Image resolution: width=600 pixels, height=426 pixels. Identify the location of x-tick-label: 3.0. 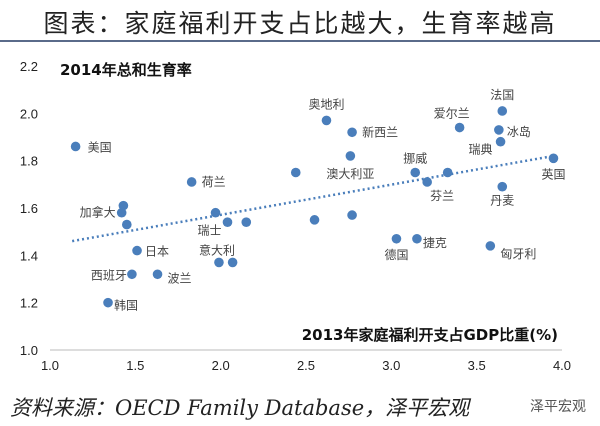
(391, 365).